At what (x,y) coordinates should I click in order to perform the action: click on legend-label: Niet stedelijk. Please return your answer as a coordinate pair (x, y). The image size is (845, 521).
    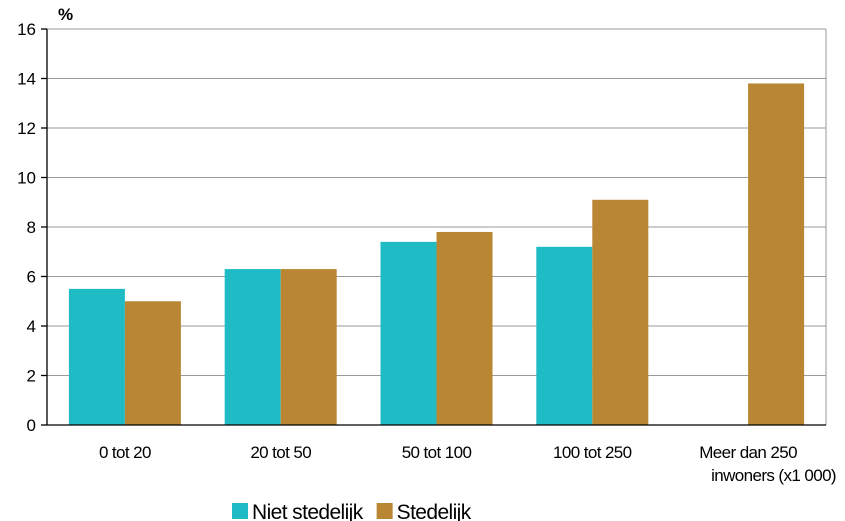
    Looking at the image, I should click on (308, 511).